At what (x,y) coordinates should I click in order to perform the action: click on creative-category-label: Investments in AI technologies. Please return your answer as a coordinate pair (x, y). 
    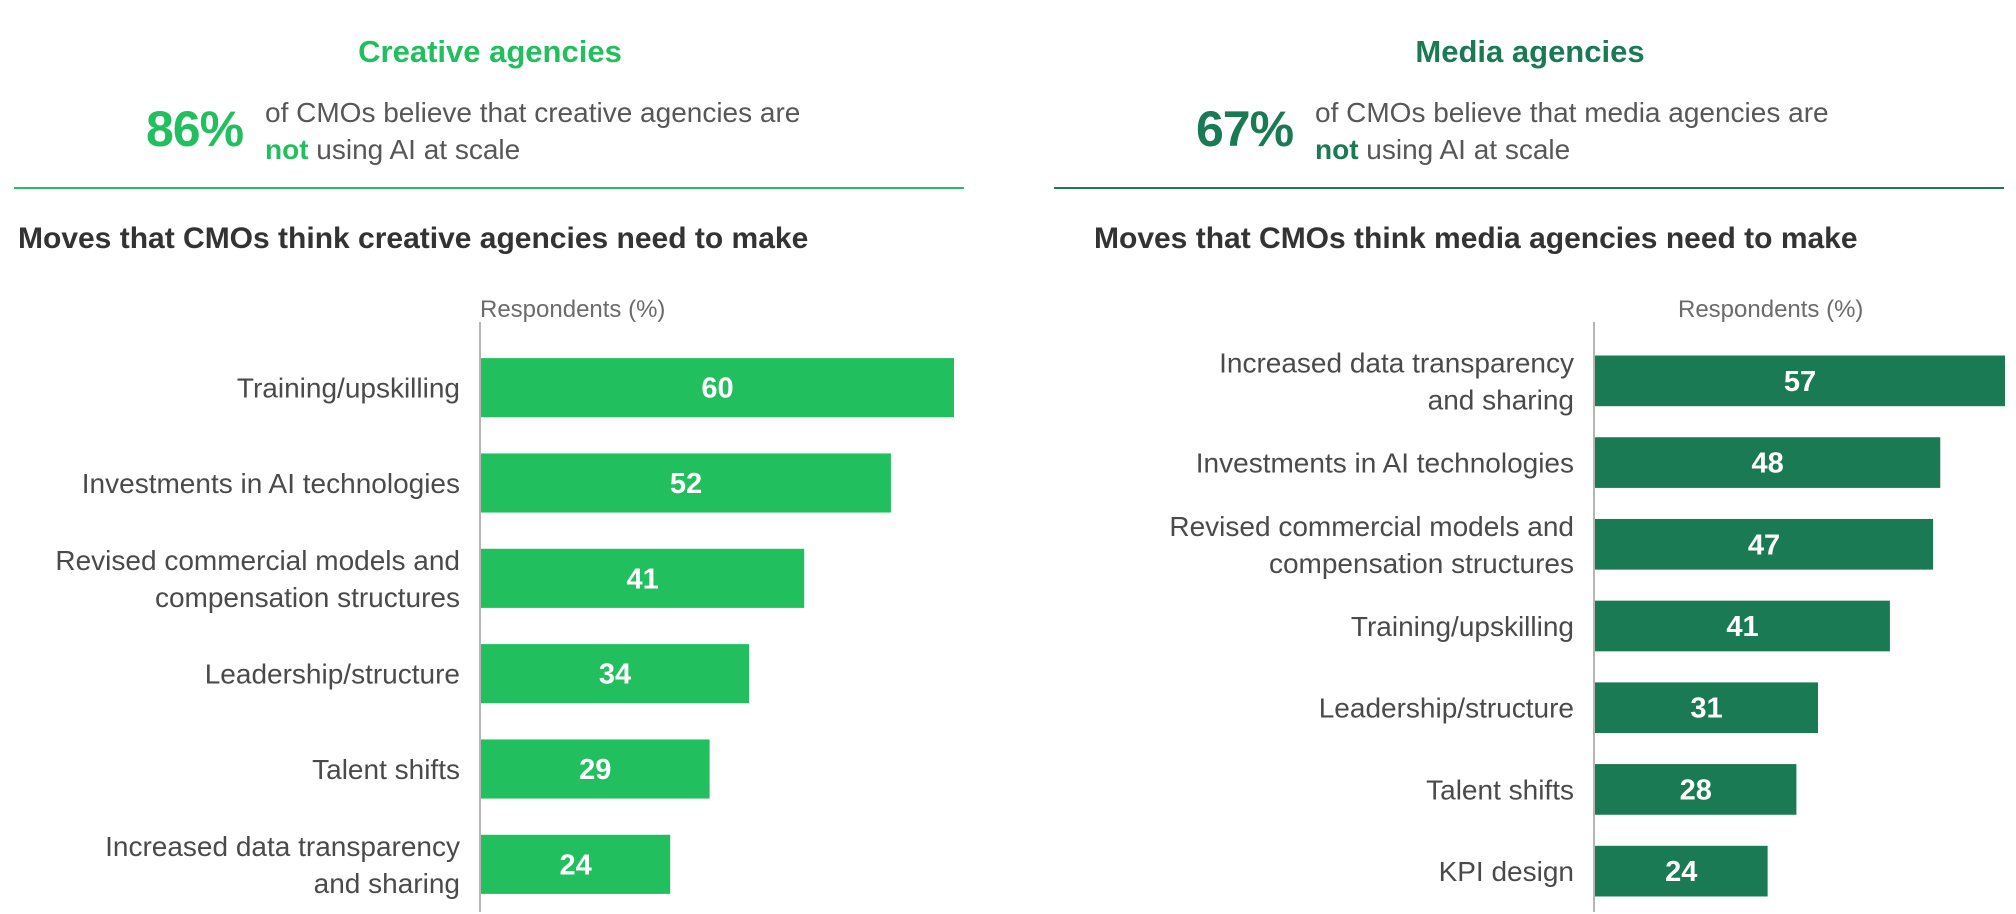
    Looking at the image, I should click on (271, 483).